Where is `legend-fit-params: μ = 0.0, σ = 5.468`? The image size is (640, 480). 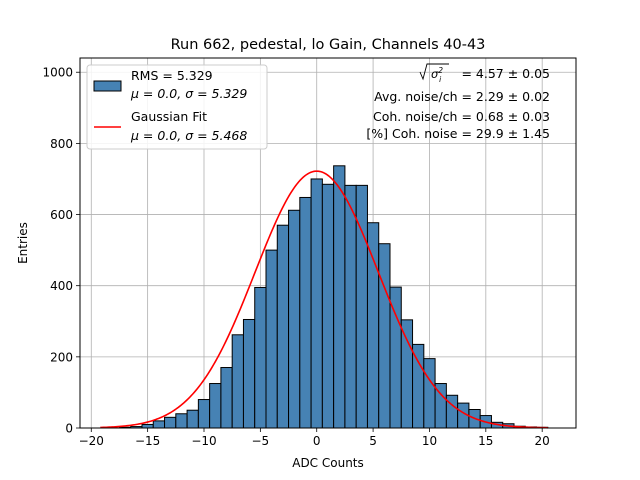 legend-fit-params: μ = 0.0, σ = 5.468 is located at coordinates (188, 135).